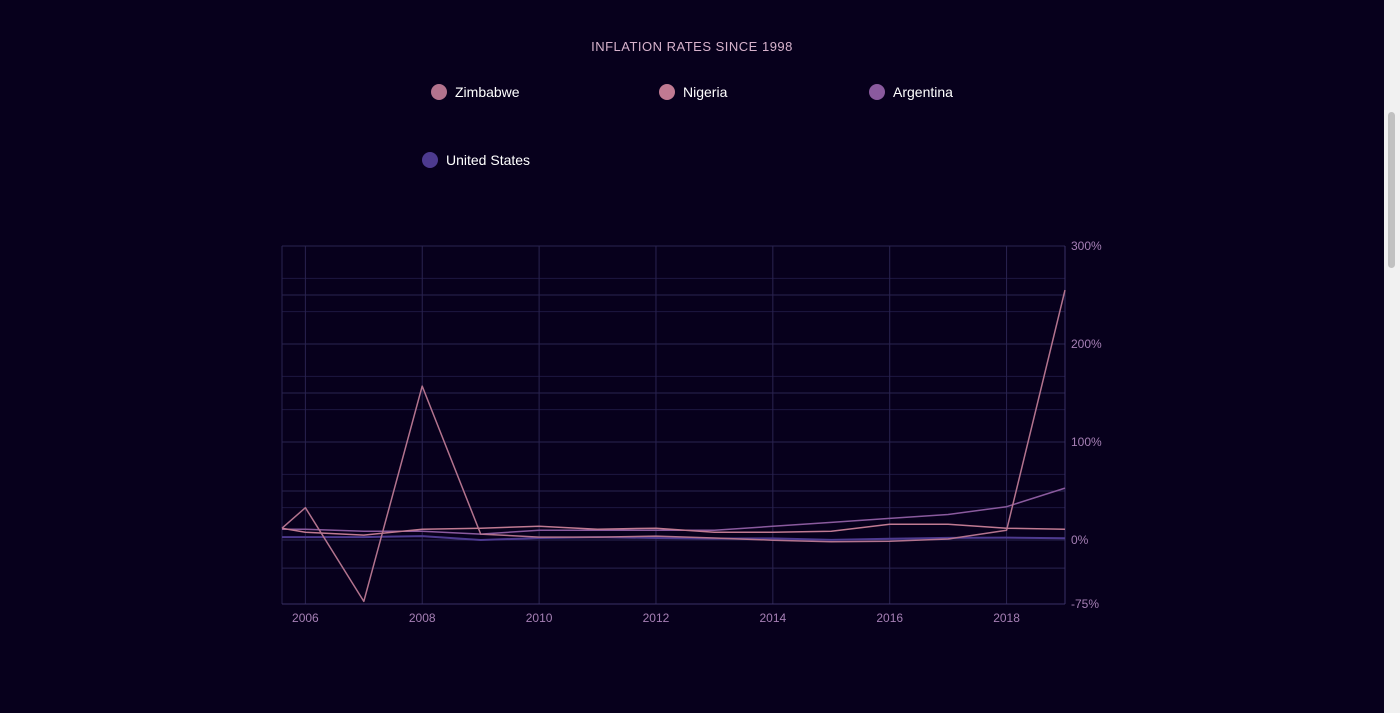  Describe the element at coordinates (923, 92) in the screenshot. I see `legend-label-argentina: Argentina` at that location.